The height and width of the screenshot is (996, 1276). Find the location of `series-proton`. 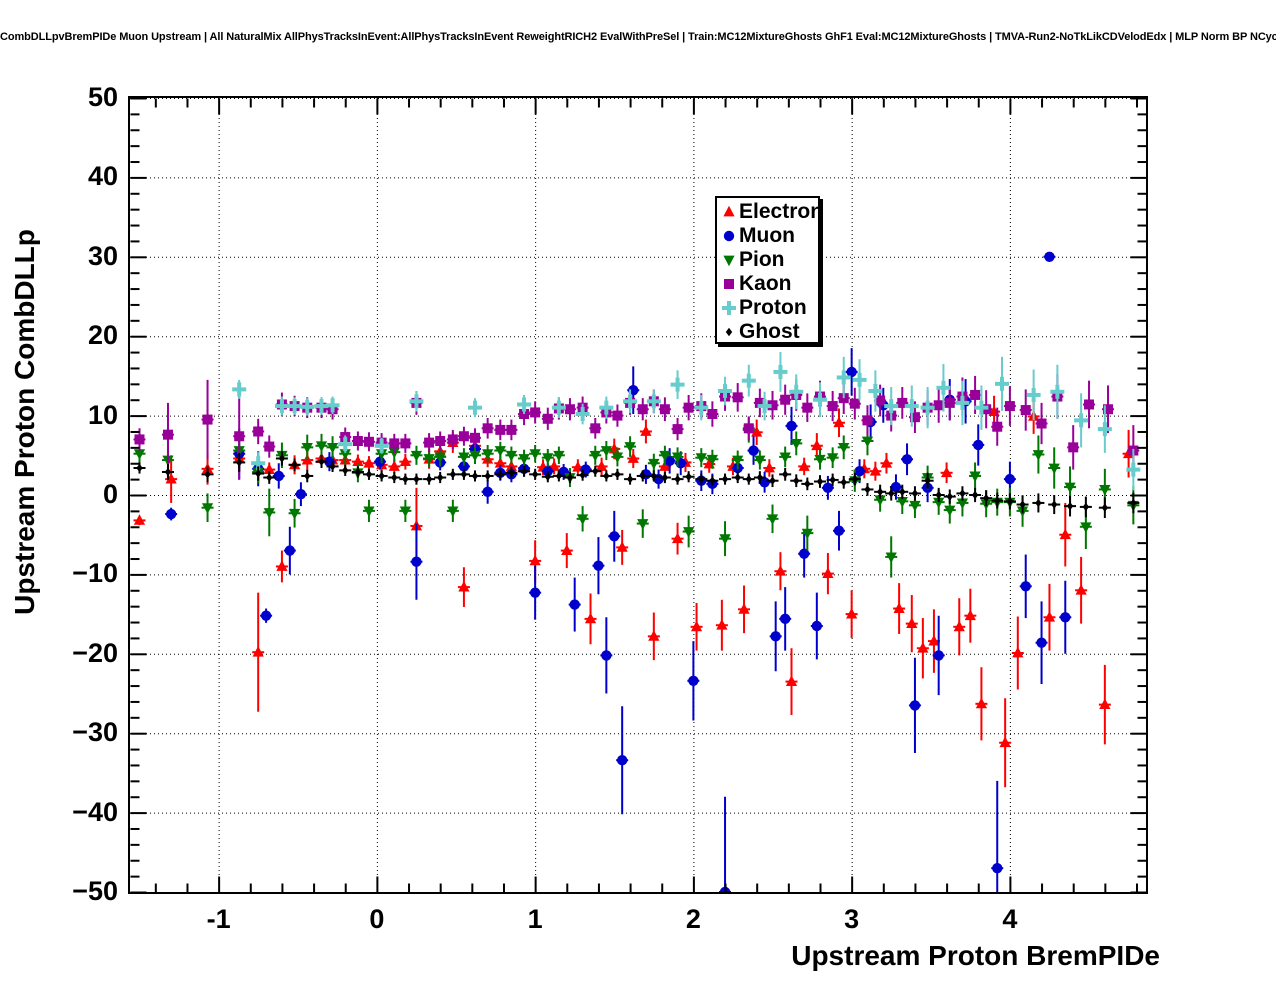

series-proton is located at coordinates (686, 421).